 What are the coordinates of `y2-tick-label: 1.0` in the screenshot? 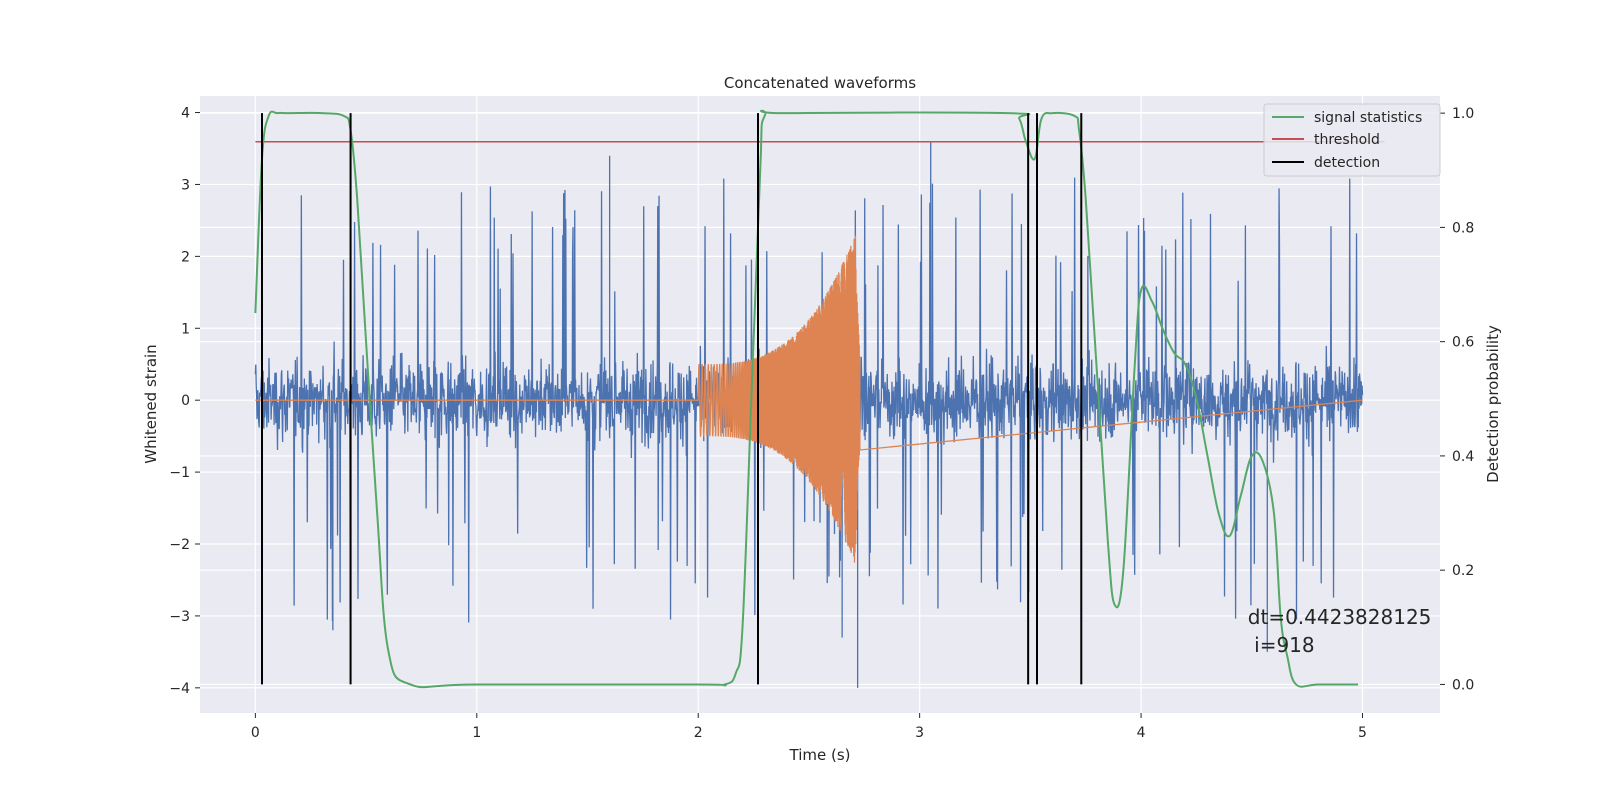 It's located at (1463, 114).